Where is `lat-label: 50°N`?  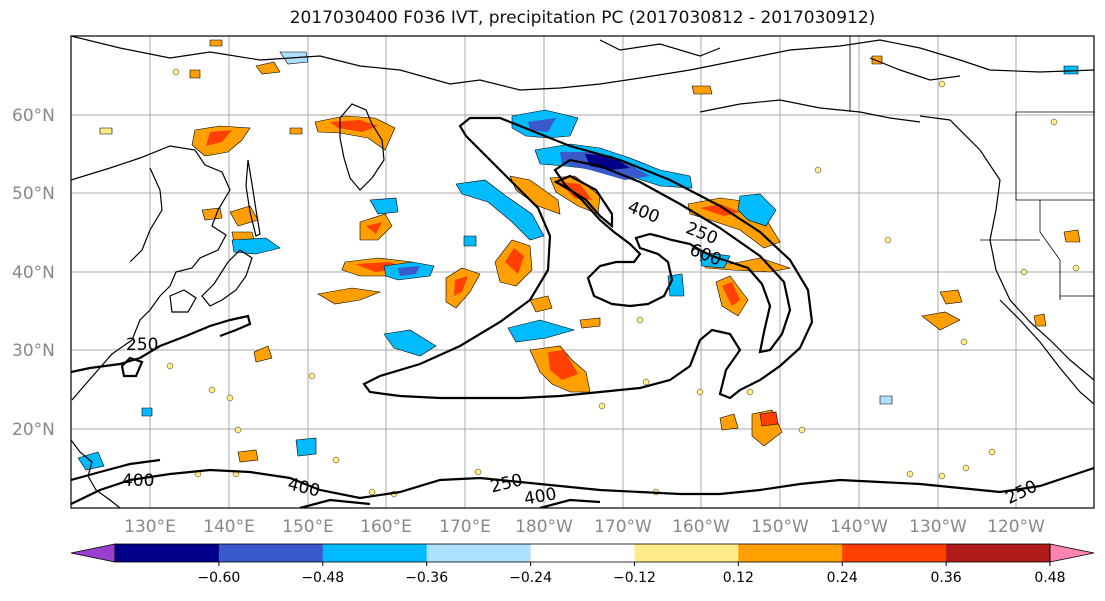 lat-label: 50°N is located at coordinates (33, 194).